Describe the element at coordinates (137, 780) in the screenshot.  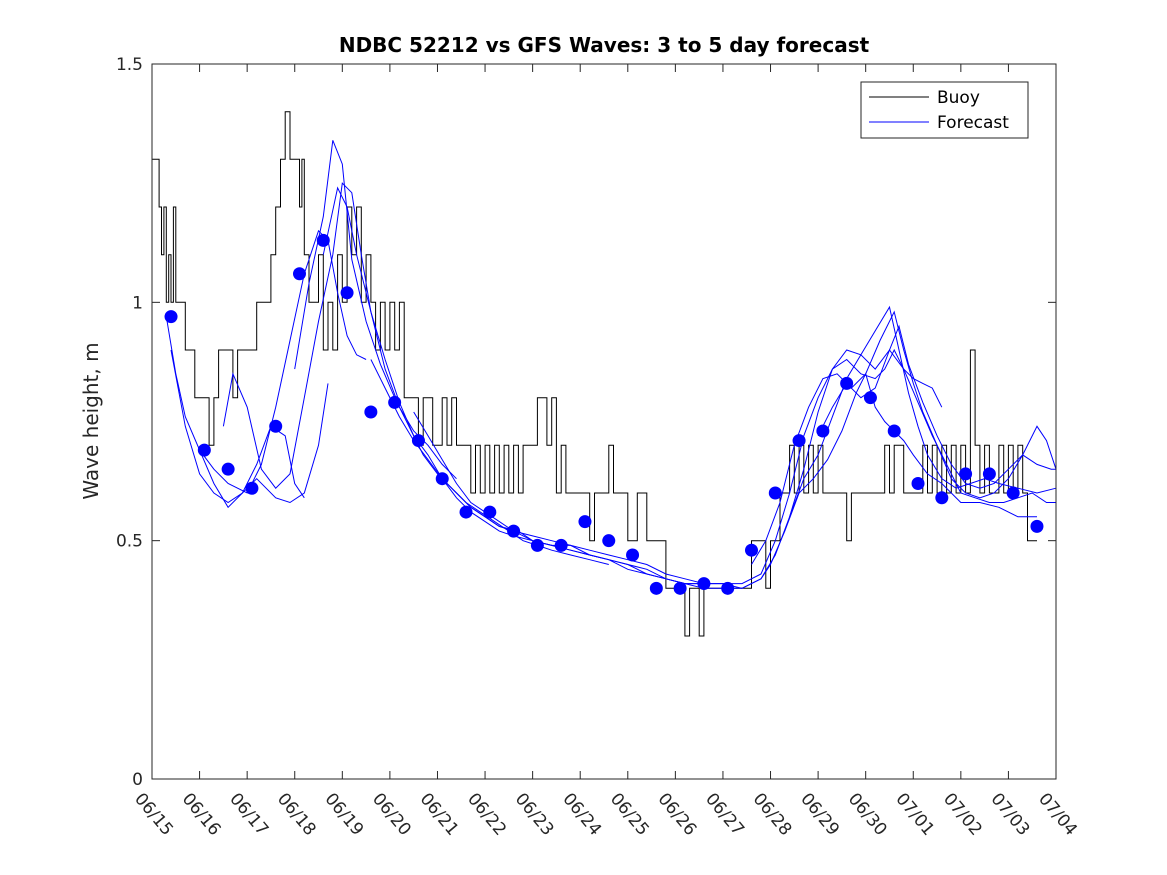
I see `y-tick-label: 0` at that location.